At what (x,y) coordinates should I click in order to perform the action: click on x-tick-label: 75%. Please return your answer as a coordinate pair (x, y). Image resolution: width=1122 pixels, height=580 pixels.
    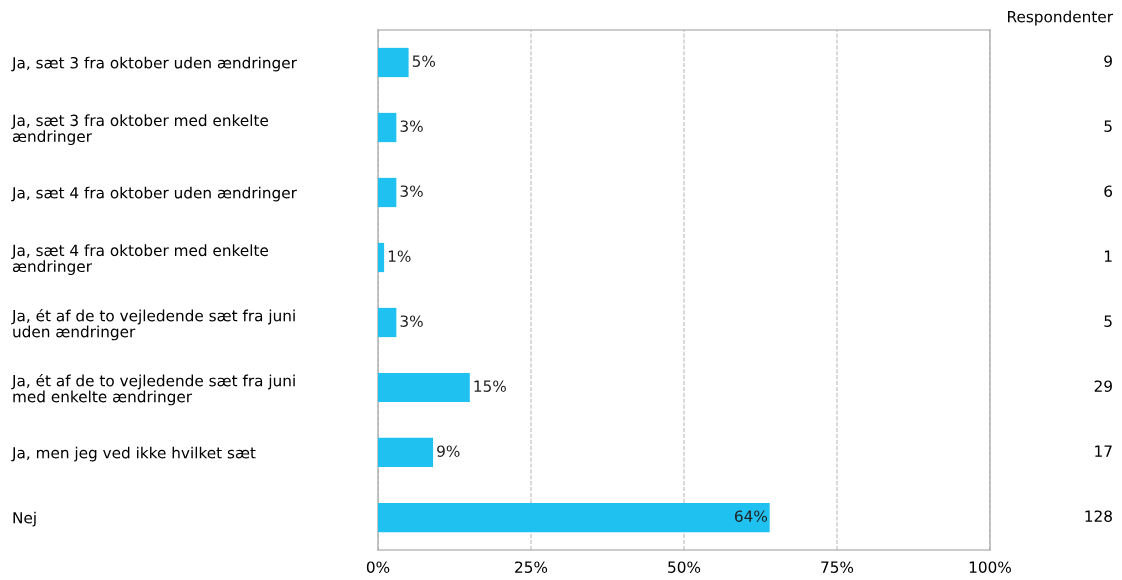
    Looking at the image, I should click on (837, 567).